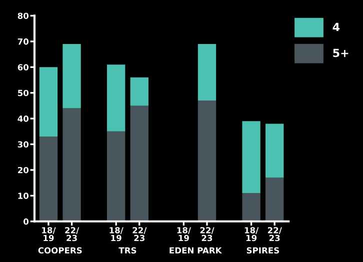 This screenshot has width=363, height=262. I want to click on text: TRS, so click(127, 250).